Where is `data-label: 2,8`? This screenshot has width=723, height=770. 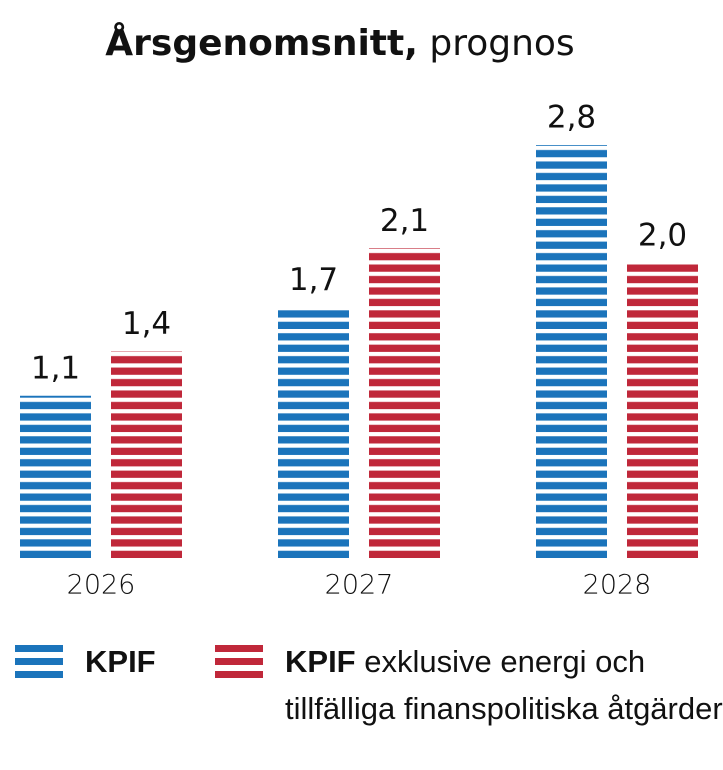 data-label: 2,8 is located at coordinates (571, 118).